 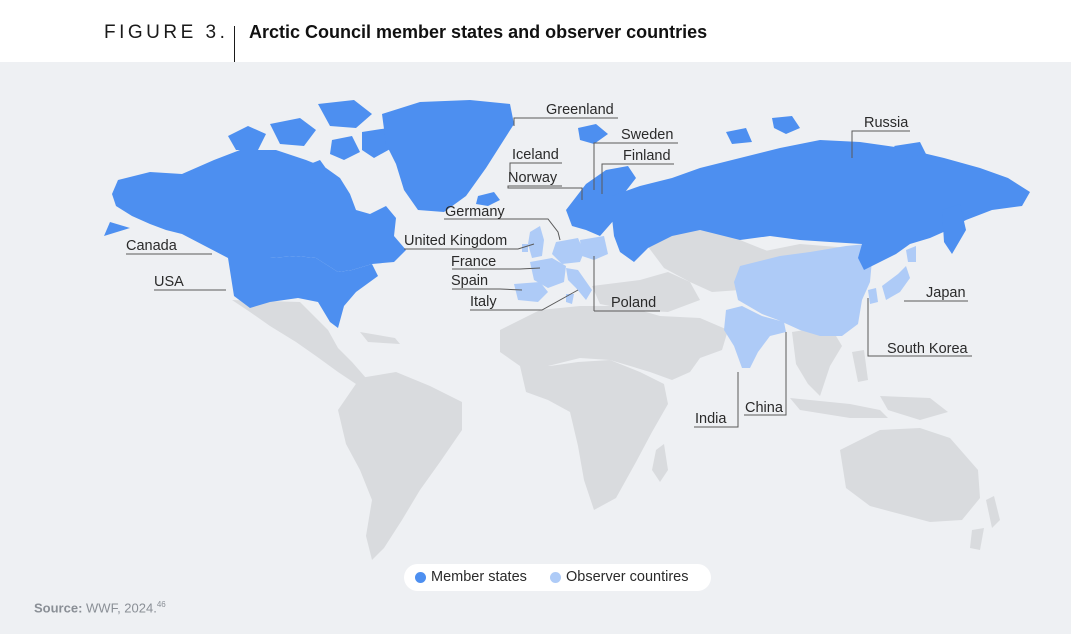 I want to click on label-united-kingdom: United Kingdom, so click(x=455, y=241).